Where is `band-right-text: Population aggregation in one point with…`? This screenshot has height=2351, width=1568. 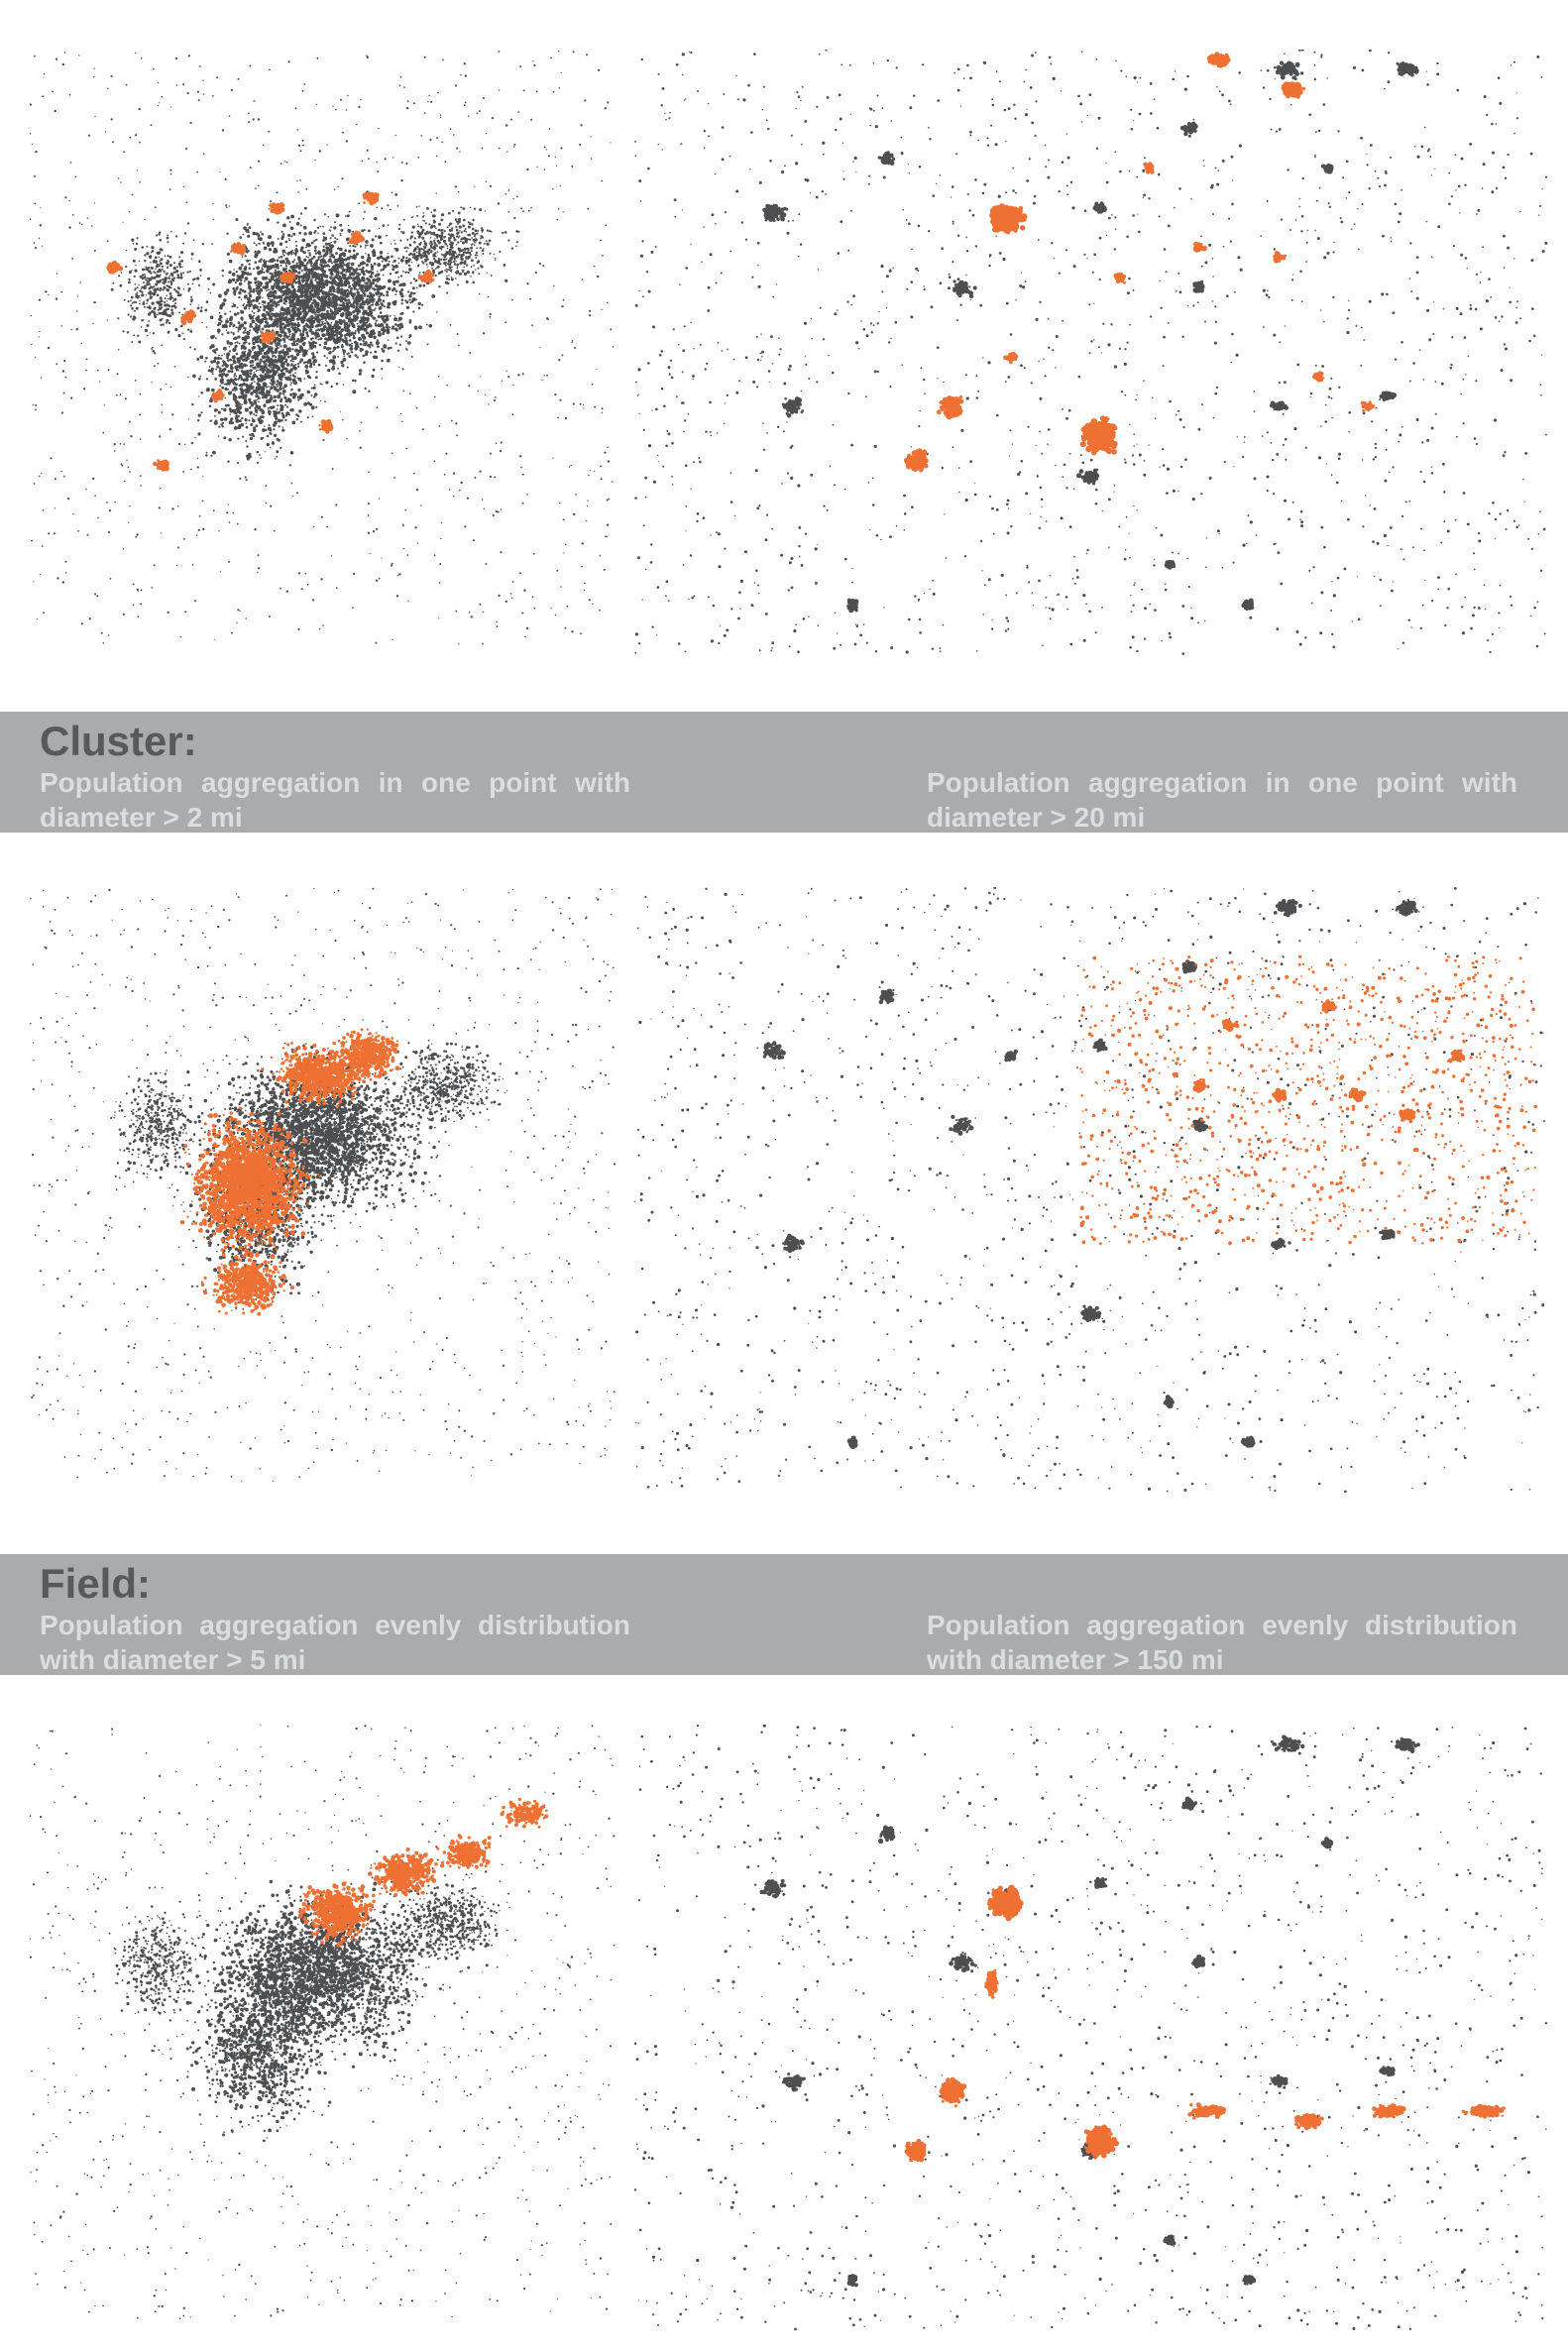 band-right-text: Population aggregation in one point with… is located at coordinates (1222, 800).